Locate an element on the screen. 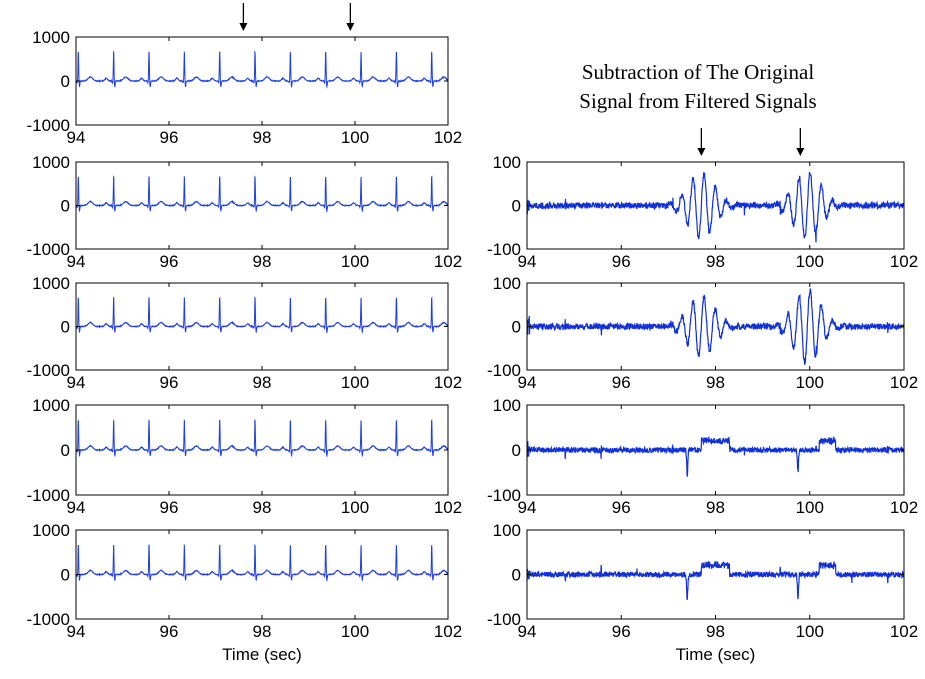 Image resolution: width=925 pixels, height=679 pixels. subplot-r4: 94 96 98 100 102 100 0 -100 is located at coordinates (702, 456).